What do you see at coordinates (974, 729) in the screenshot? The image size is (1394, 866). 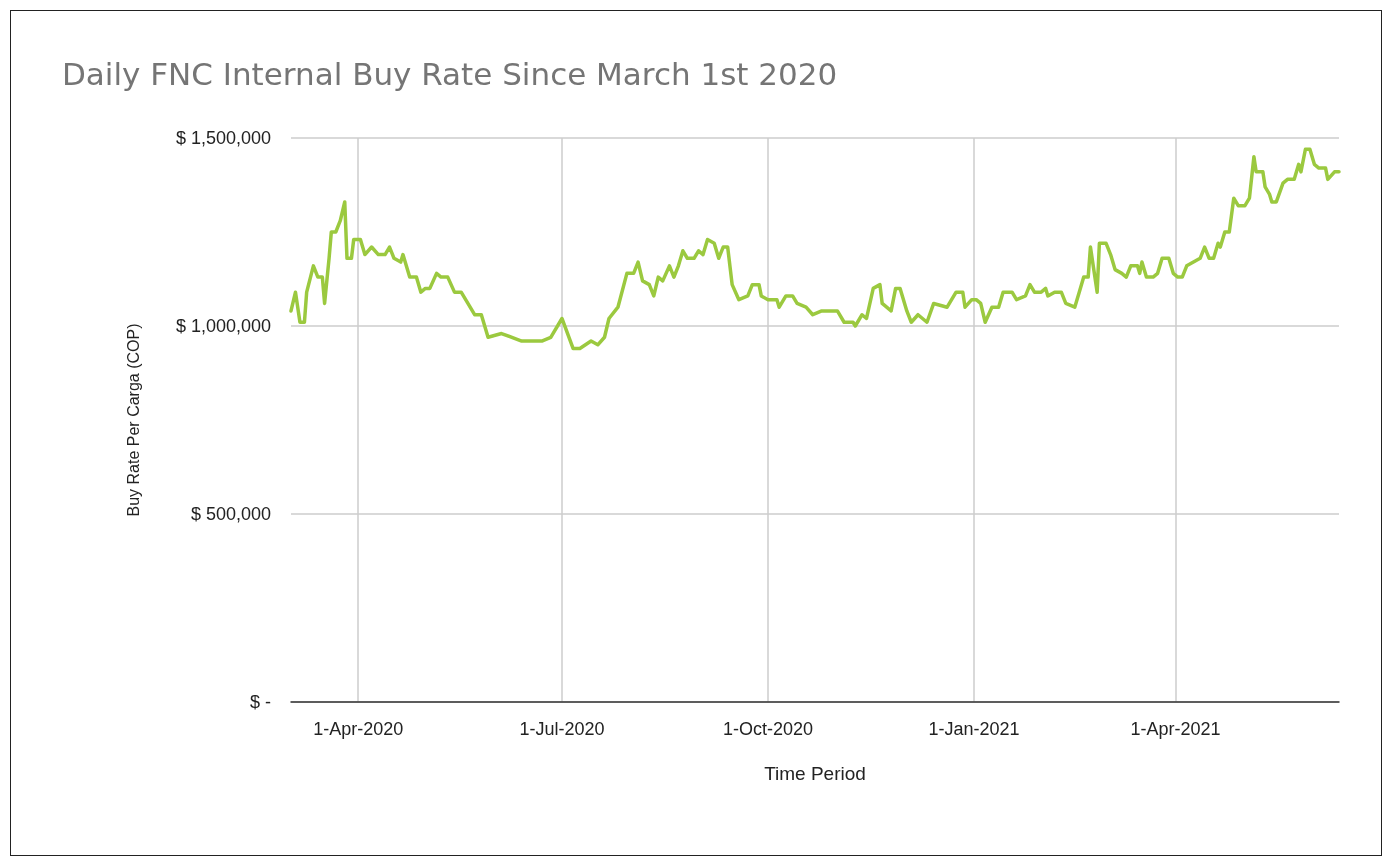 I see `x-tick-label: 1-Jan-2021` at bounding box center [974, 729].